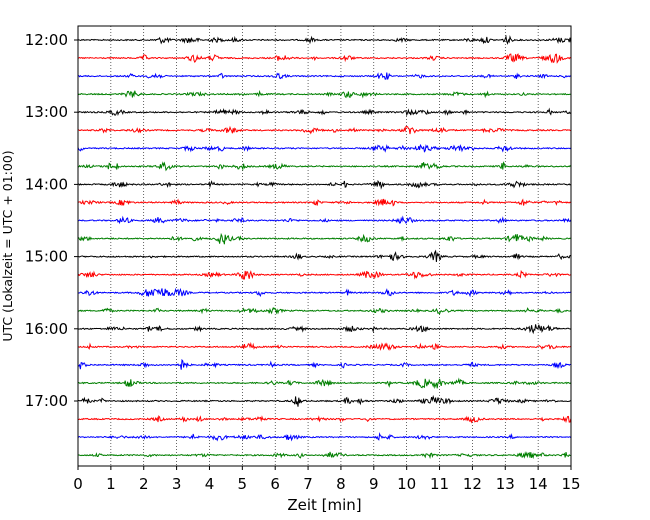  I want to click on x-tick-label: 9, so click(374, 484).